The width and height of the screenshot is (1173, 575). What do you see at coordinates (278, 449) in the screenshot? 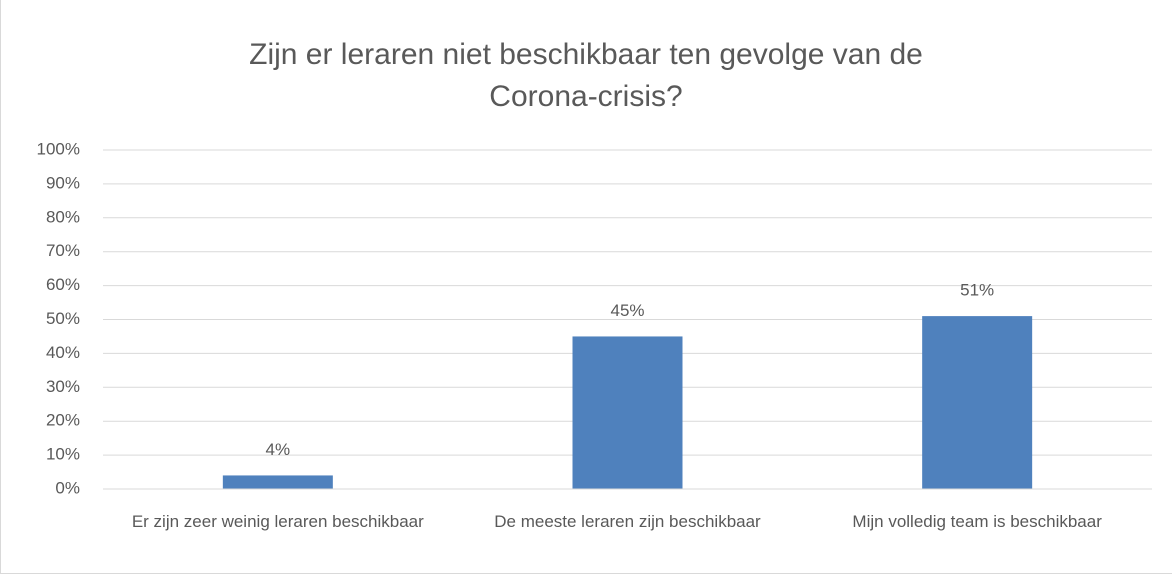
I see `data-label: 4%` at bounding box center [278, 449].